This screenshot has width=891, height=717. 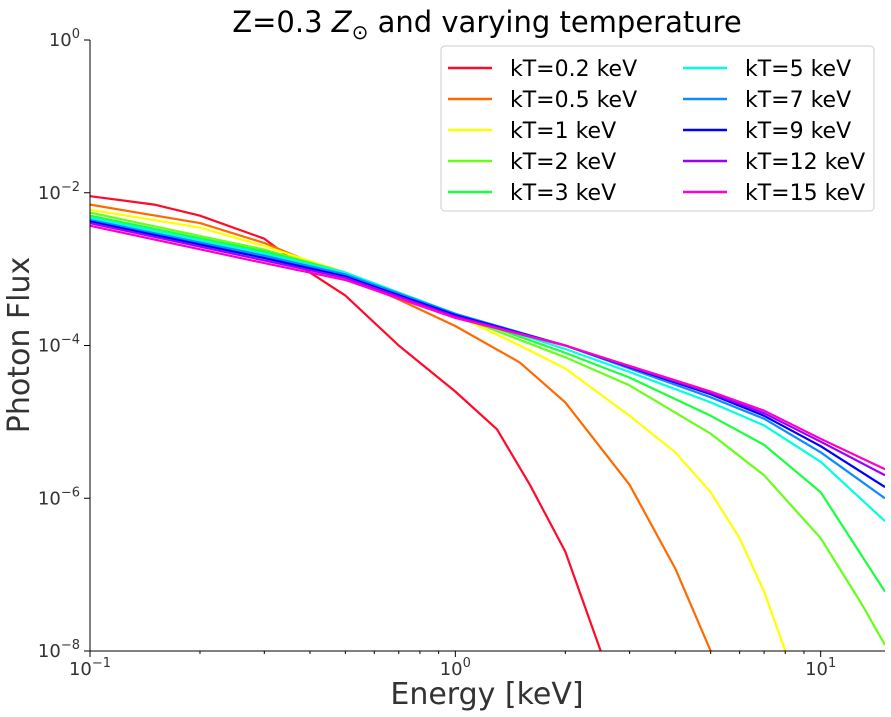 I want to click on y-axis-label: Photon Flux, so click(x=19, y=345).